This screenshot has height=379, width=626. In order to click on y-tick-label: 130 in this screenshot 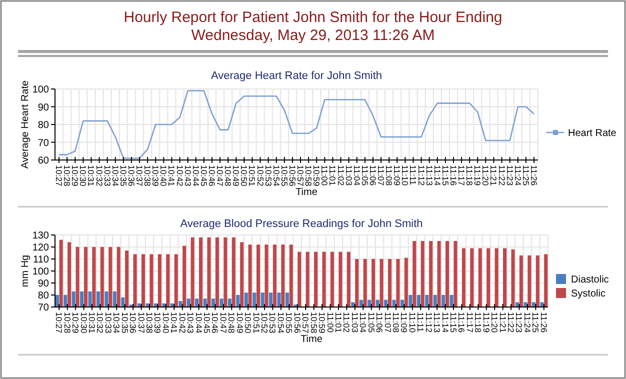, I will do `click(41, 236)`.